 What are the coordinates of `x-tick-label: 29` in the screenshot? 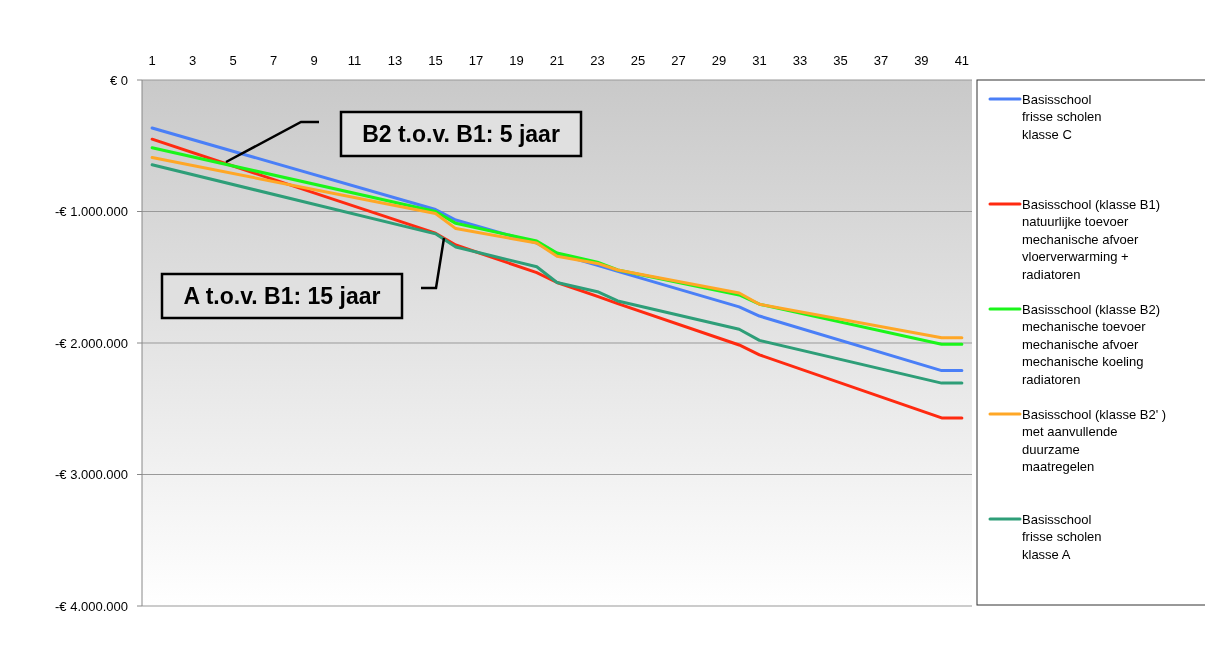 It's located at (719, 60).